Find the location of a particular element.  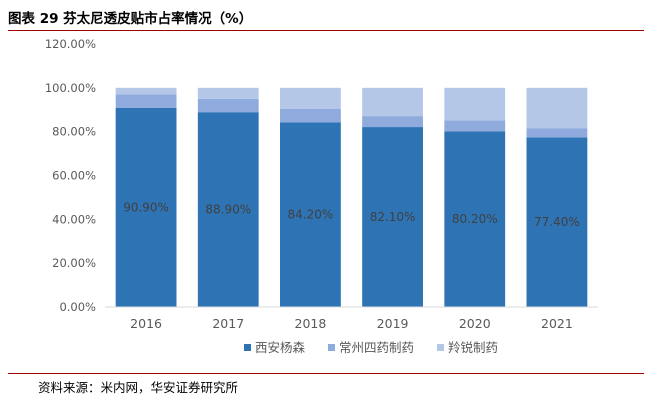

legend-item-3: 羚锐制药 is located at coordinates (467, 347).